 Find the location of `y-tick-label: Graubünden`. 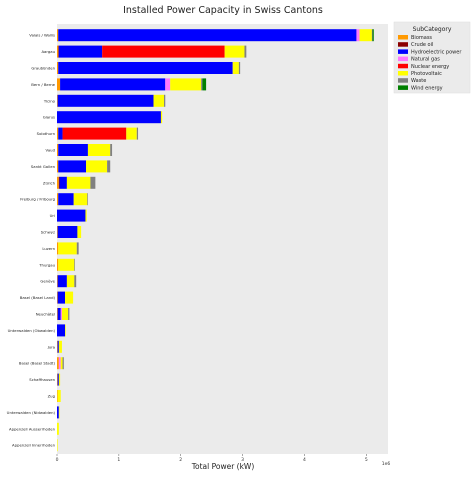

y-tick-label: Graubünden is located at coordinates (43, 68).